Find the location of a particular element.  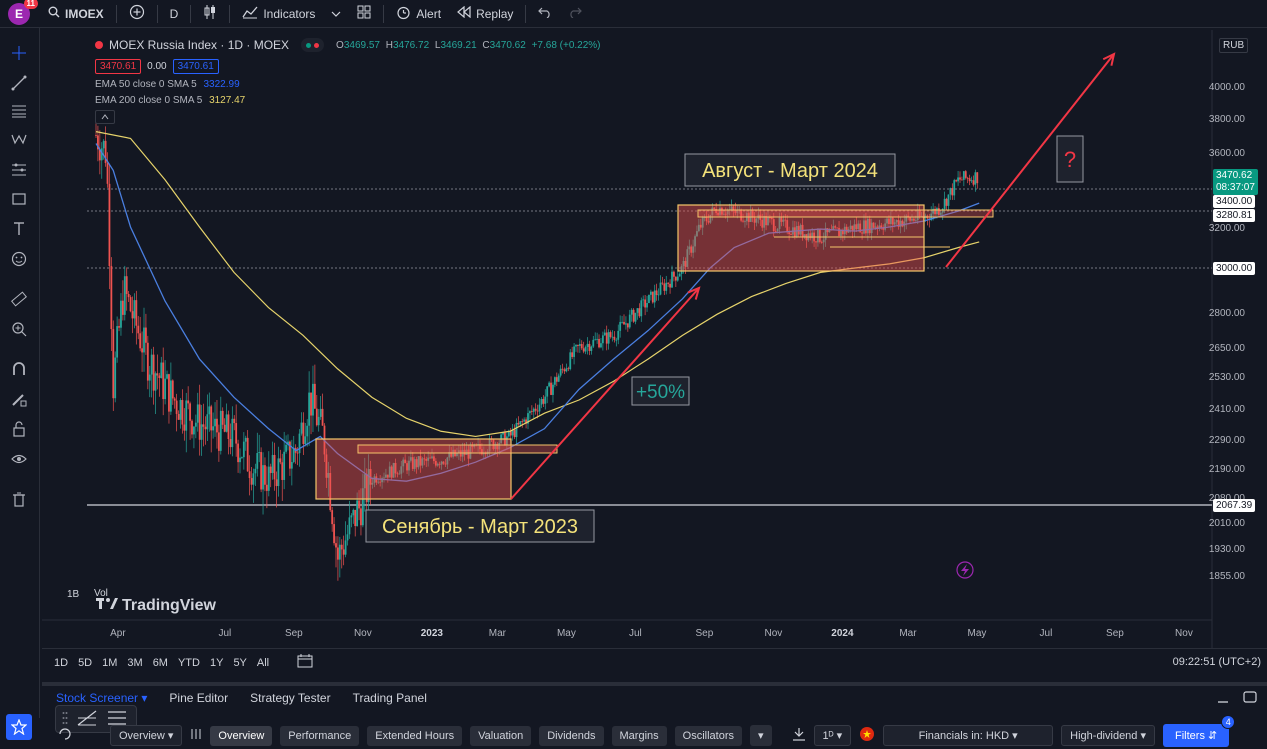

drag-handle-icon is located at coordinates (65, 719).